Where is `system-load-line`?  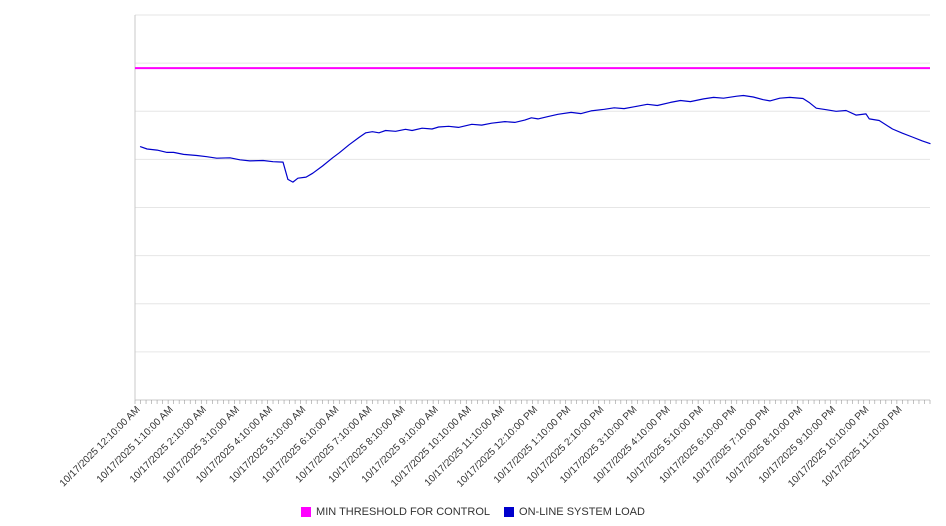 system-load-line is located at coordinates (535, 138).